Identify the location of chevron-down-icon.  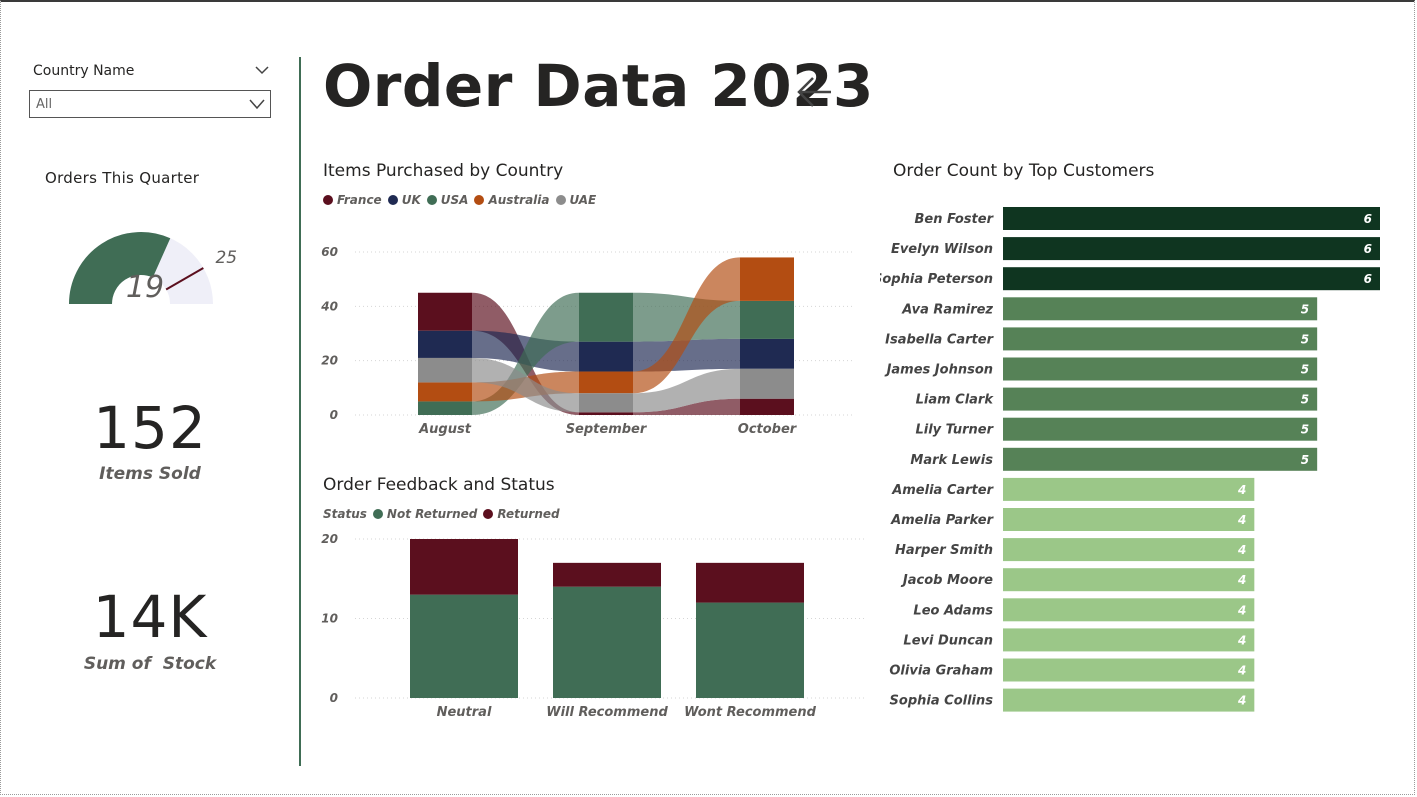
(262, 70).